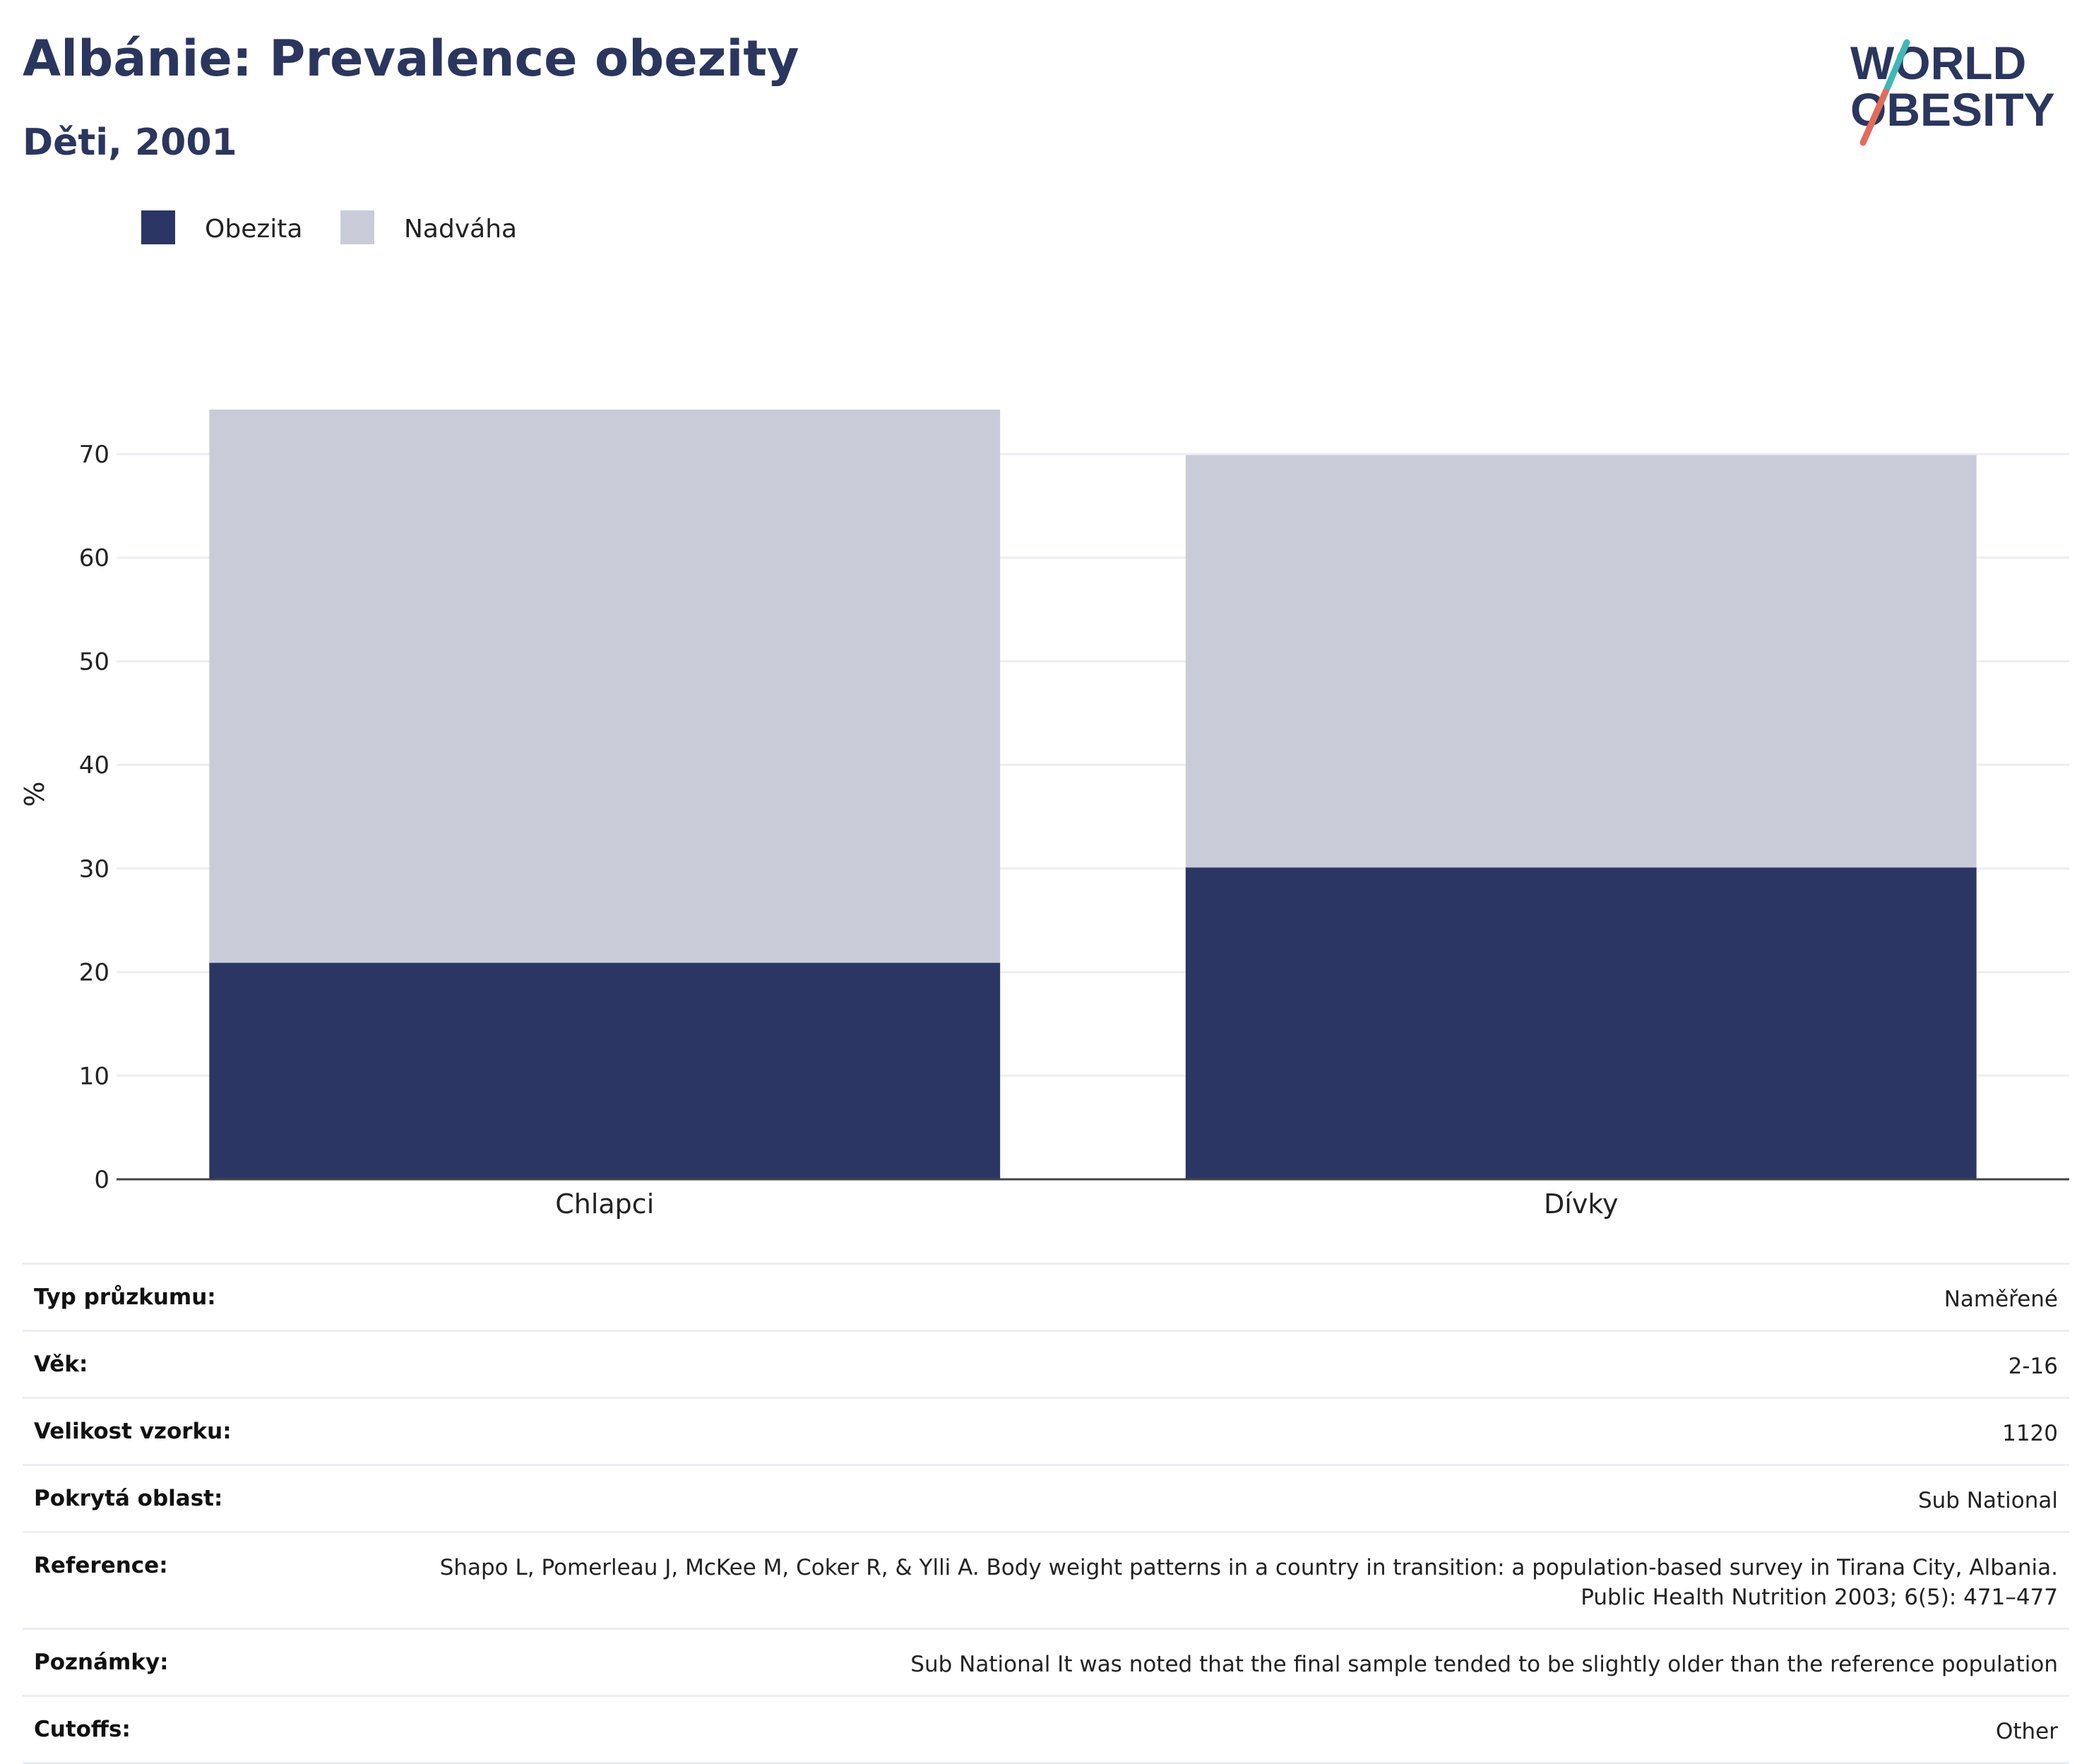 This screenshot has width=2089, height=1764. I want to click on x-tick-label: Chlapci, so click(604, 1204).